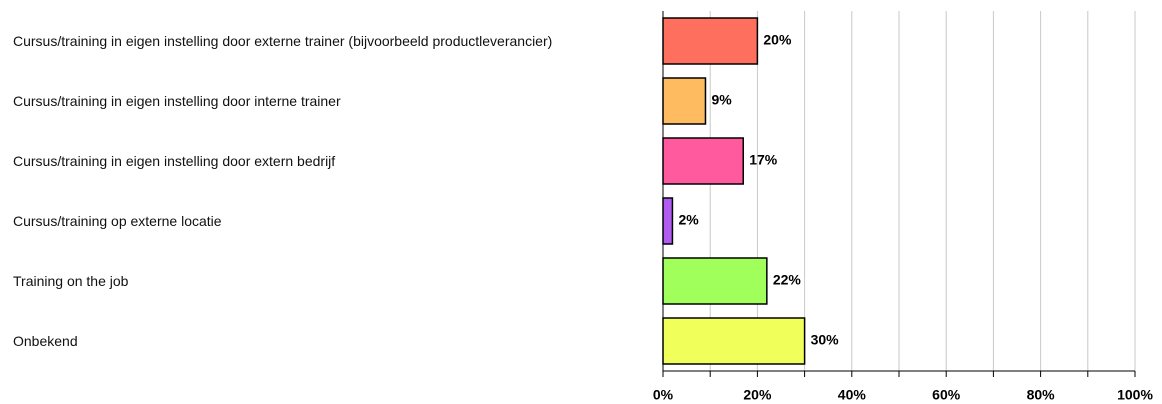 This screenshot has width=1162, height=404. What do you see at coordinates (852, 395) in the screenshot?
I see `x-tick-label: 40%` at bounding box center [852, 395].